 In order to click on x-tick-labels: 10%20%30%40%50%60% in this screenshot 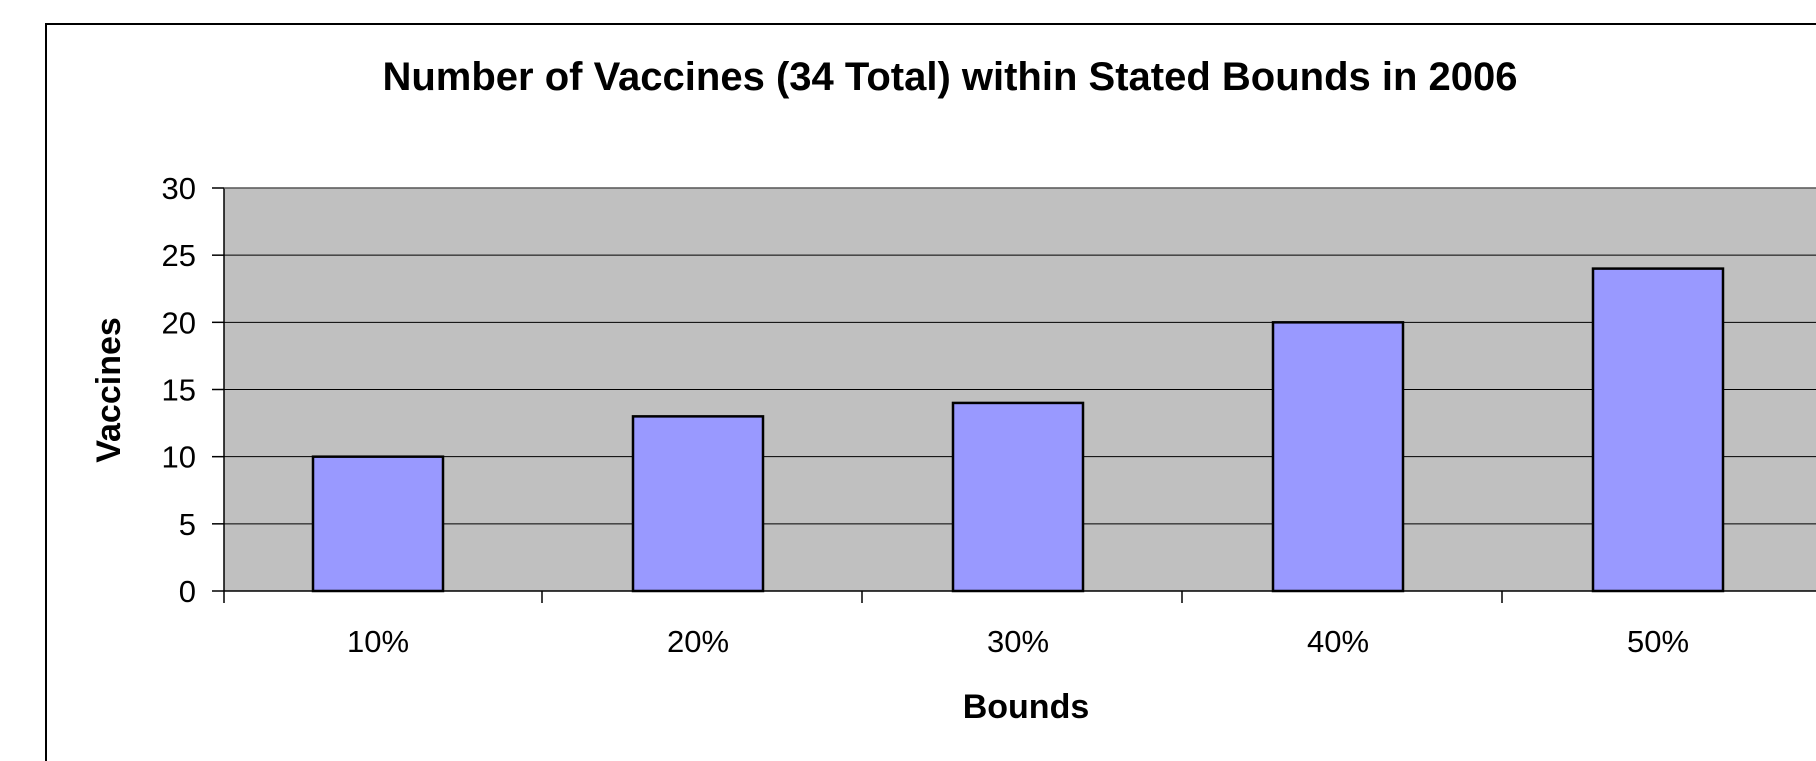, I will do `click(1018, 641)`.